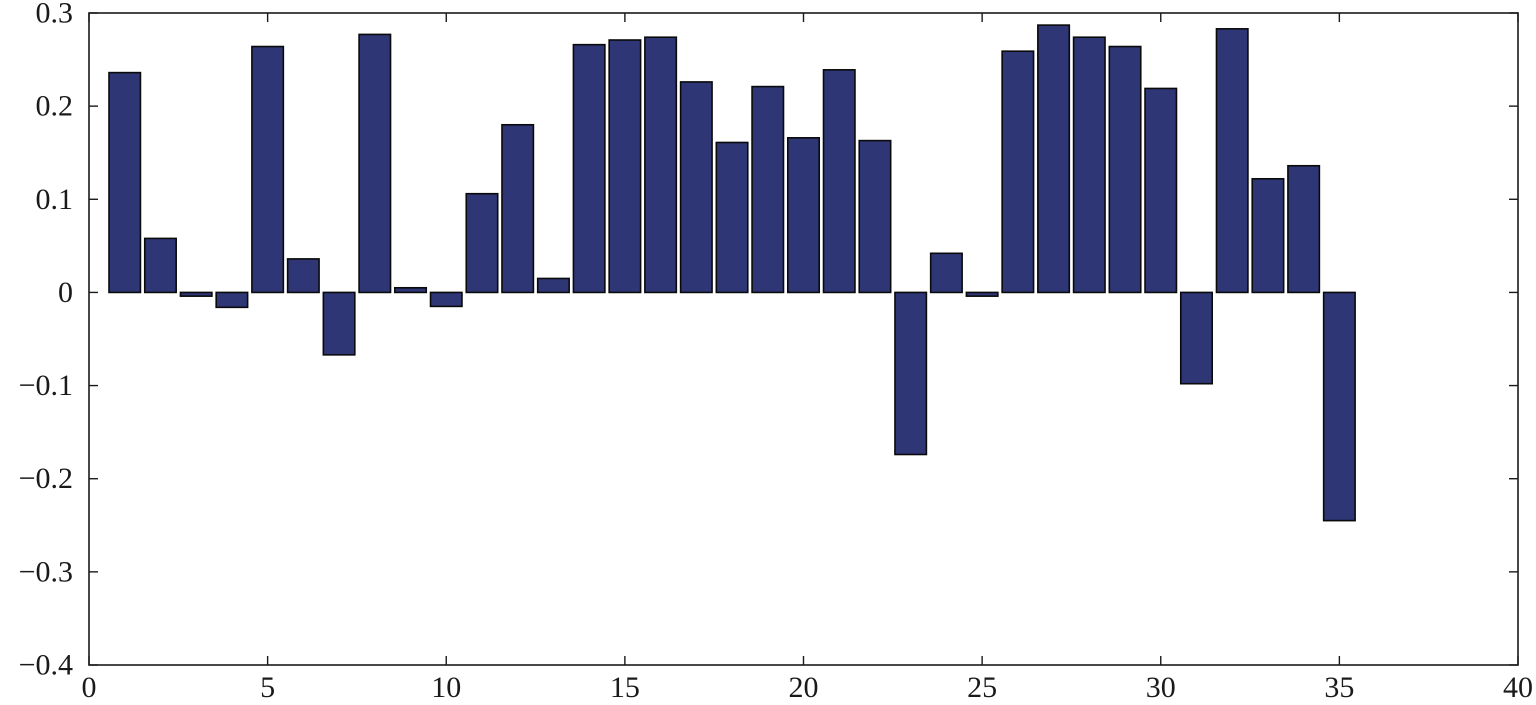  What do you see at coordinates (46, 665) in the screenshot?
I see `y-tick-label-0: −0.4` at bounding box center [46, 665].